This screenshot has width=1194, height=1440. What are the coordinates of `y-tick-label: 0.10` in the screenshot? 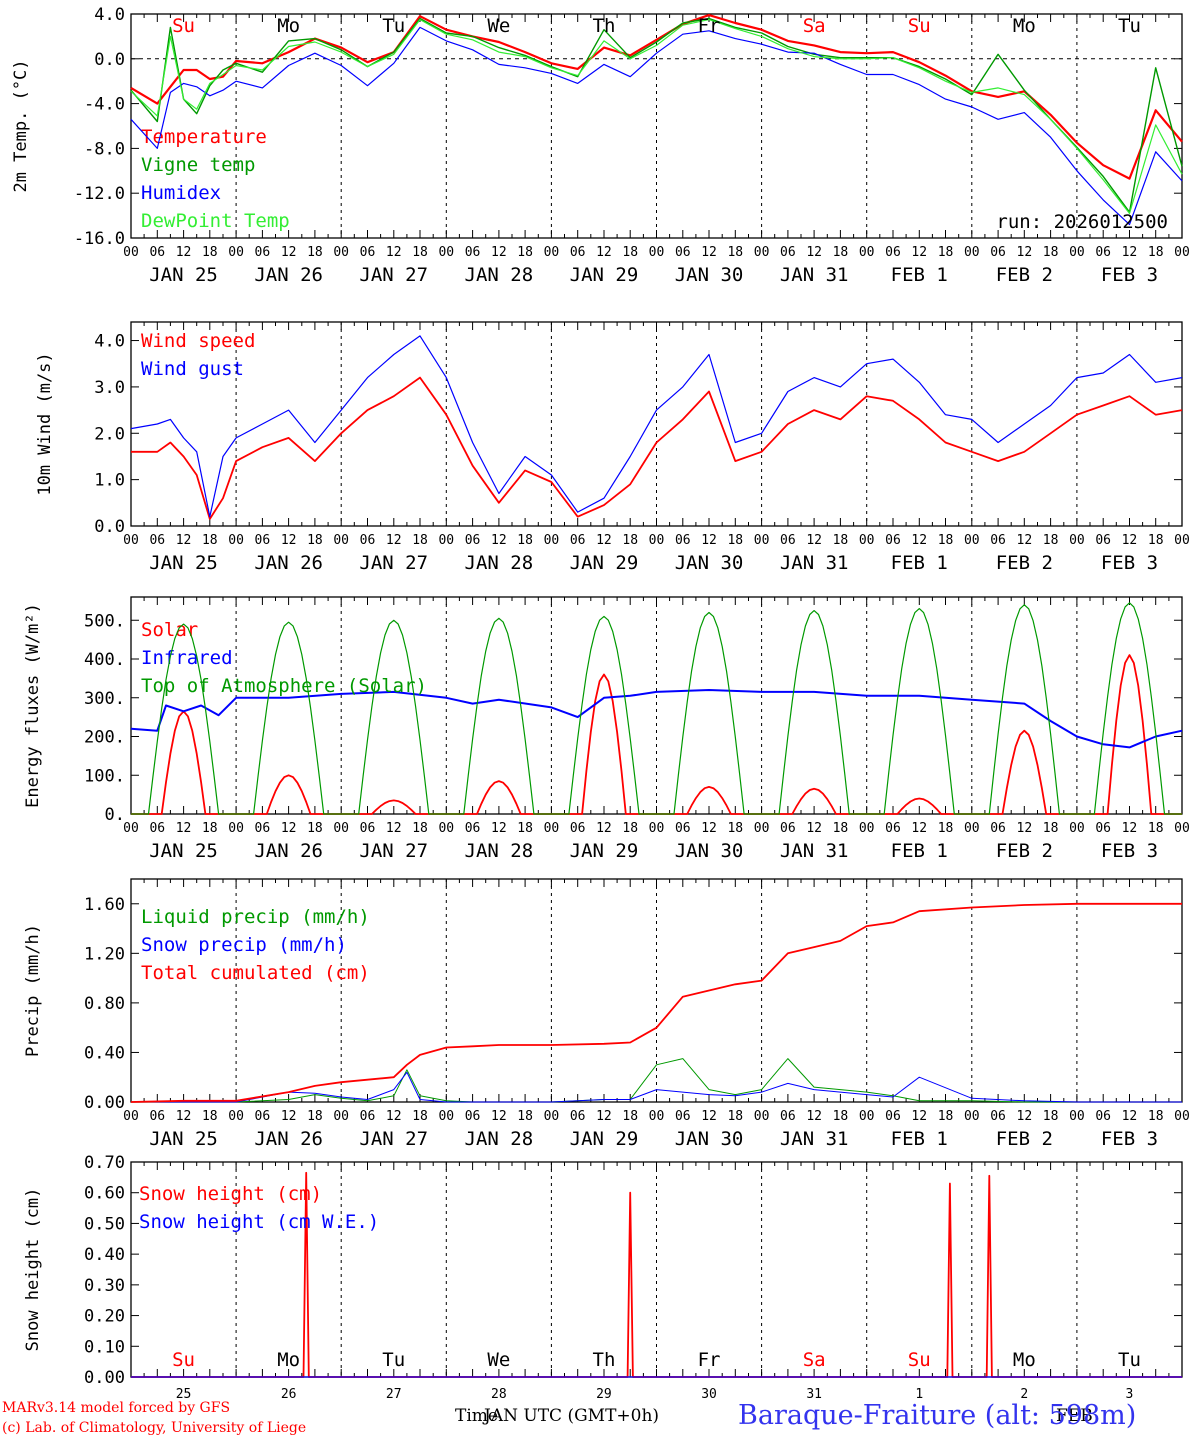 It's located at (104, 1347).